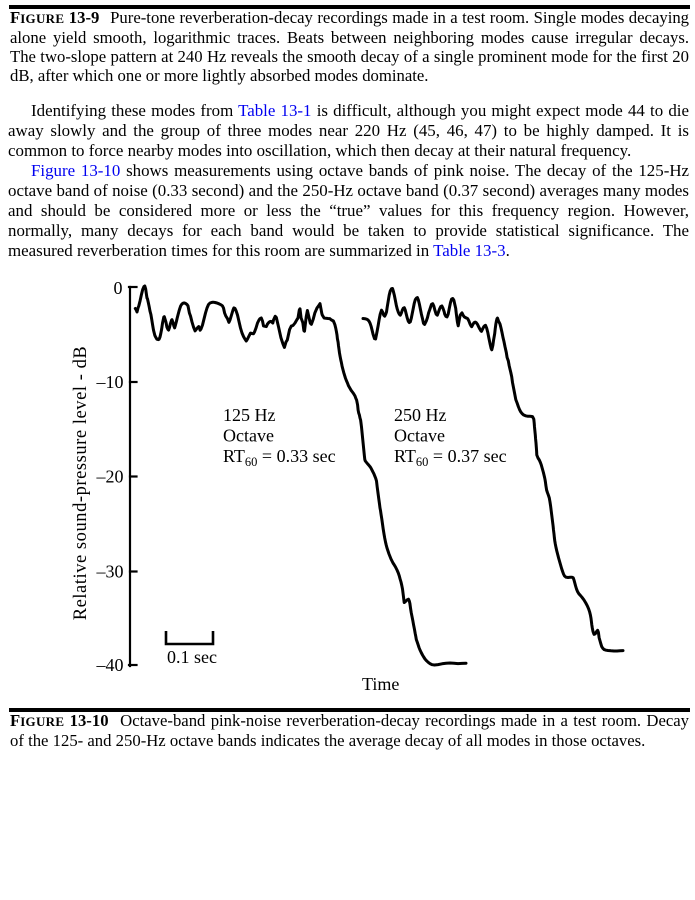 The image size is (695, 900). Describe the element at coordinates (249, 415) in the screenshot. I see `svg-text: 125 Hz` at that location.